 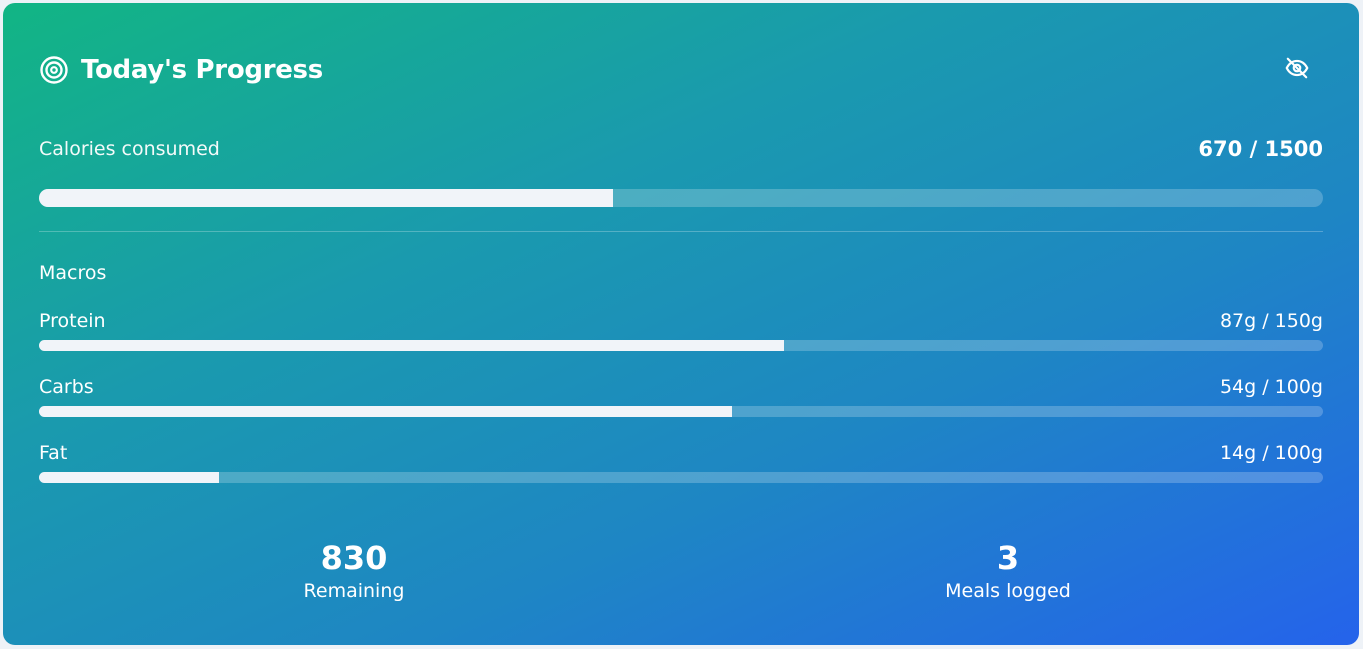 What do you see at coordinates (1271, 387) in the screenshot?
I see `macro-value-carbs: 54g / 100g` at bounding box center [1271, 387].